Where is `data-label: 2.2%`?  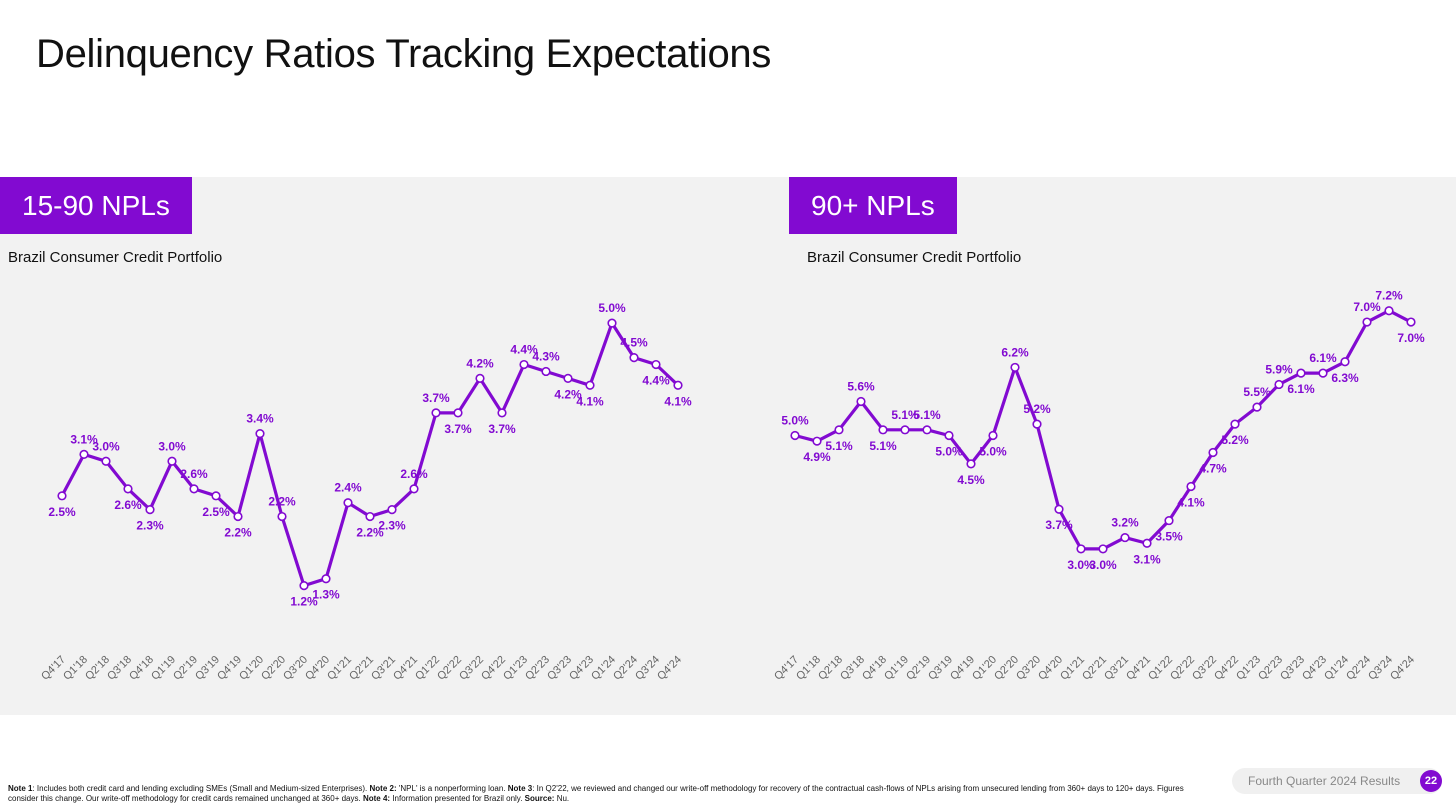
data-label: 2.2% is located at coordinates (282, 502).